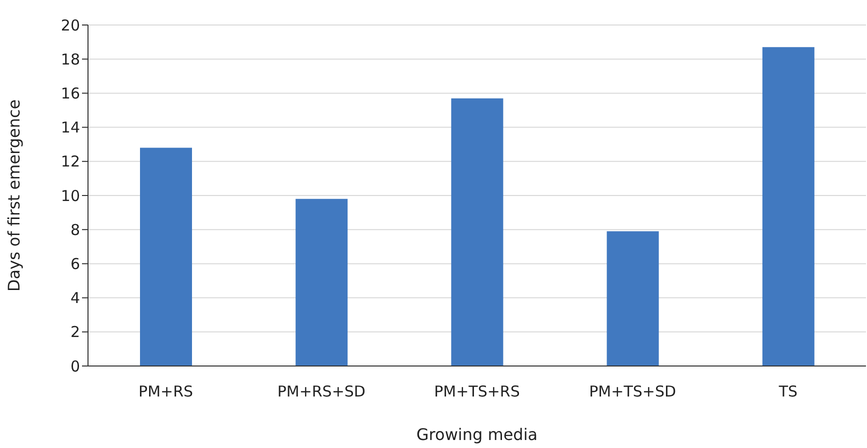 This screenshot has width=867, height=448. What do you see at coordinates (70, 161) in the screenshot?
I see `y-tick-label: 12` at bounding box center [70, 161].